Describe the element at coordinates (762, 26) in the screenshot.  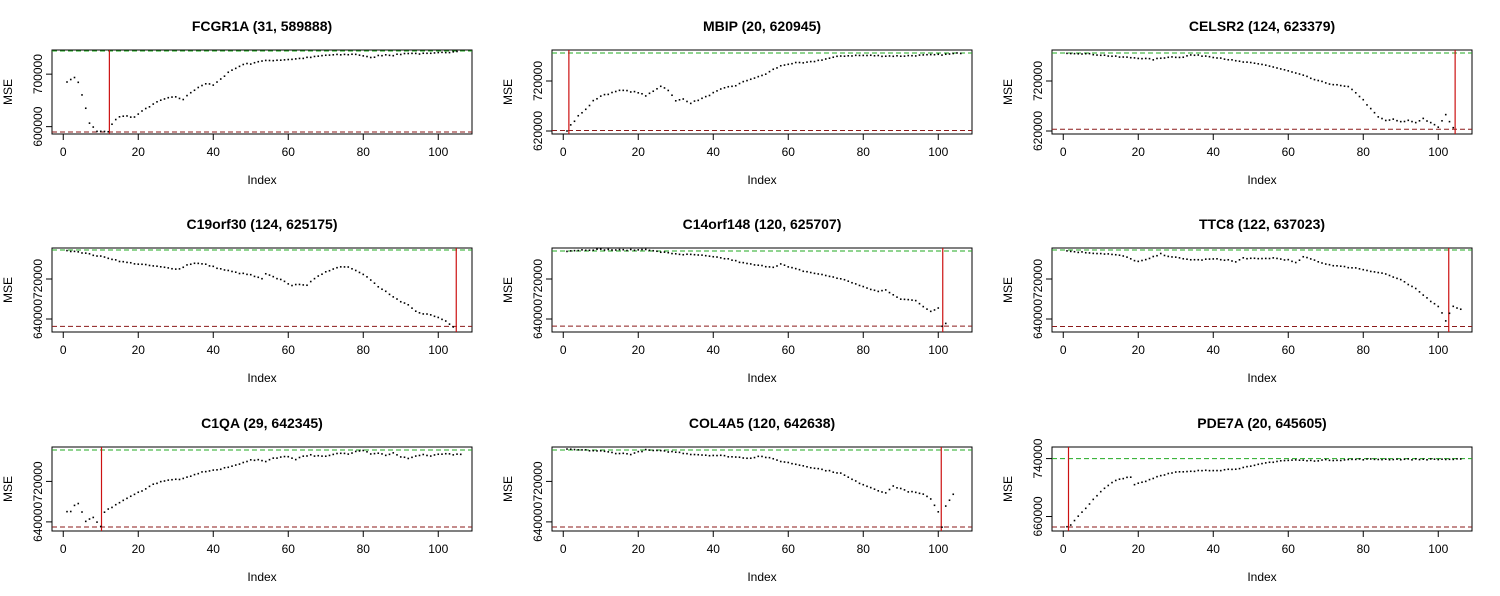
I see `panel-title: MBIP (20, 620945)` at that location.